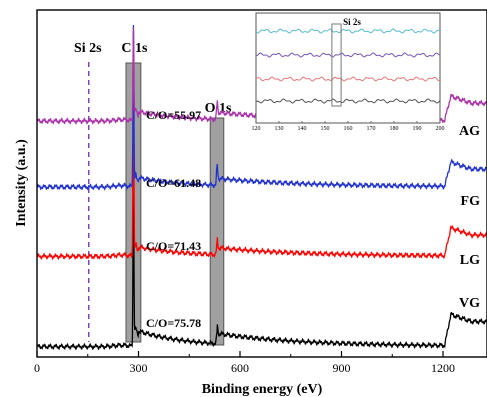 Image resolution: width=487 pixels, height=397 pixels. I want to click on x-tick-label: 300, so click(139, 368).